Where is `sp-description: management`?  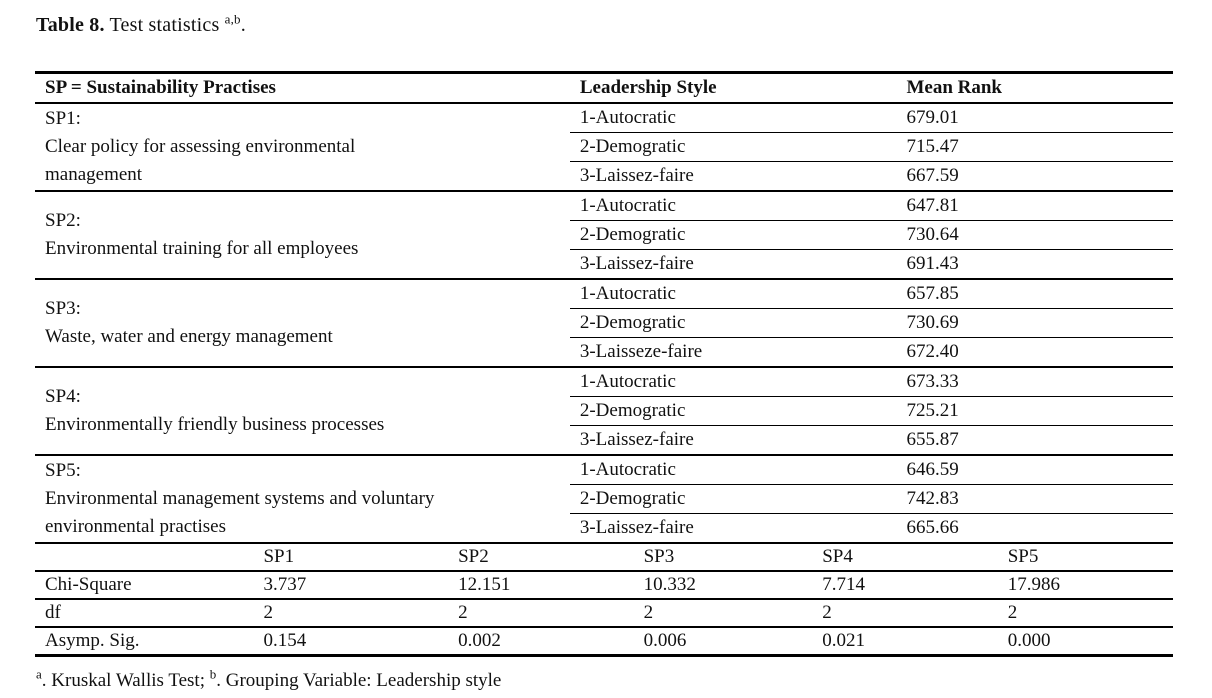
sp-description: management is located at coordinates (94, 174).